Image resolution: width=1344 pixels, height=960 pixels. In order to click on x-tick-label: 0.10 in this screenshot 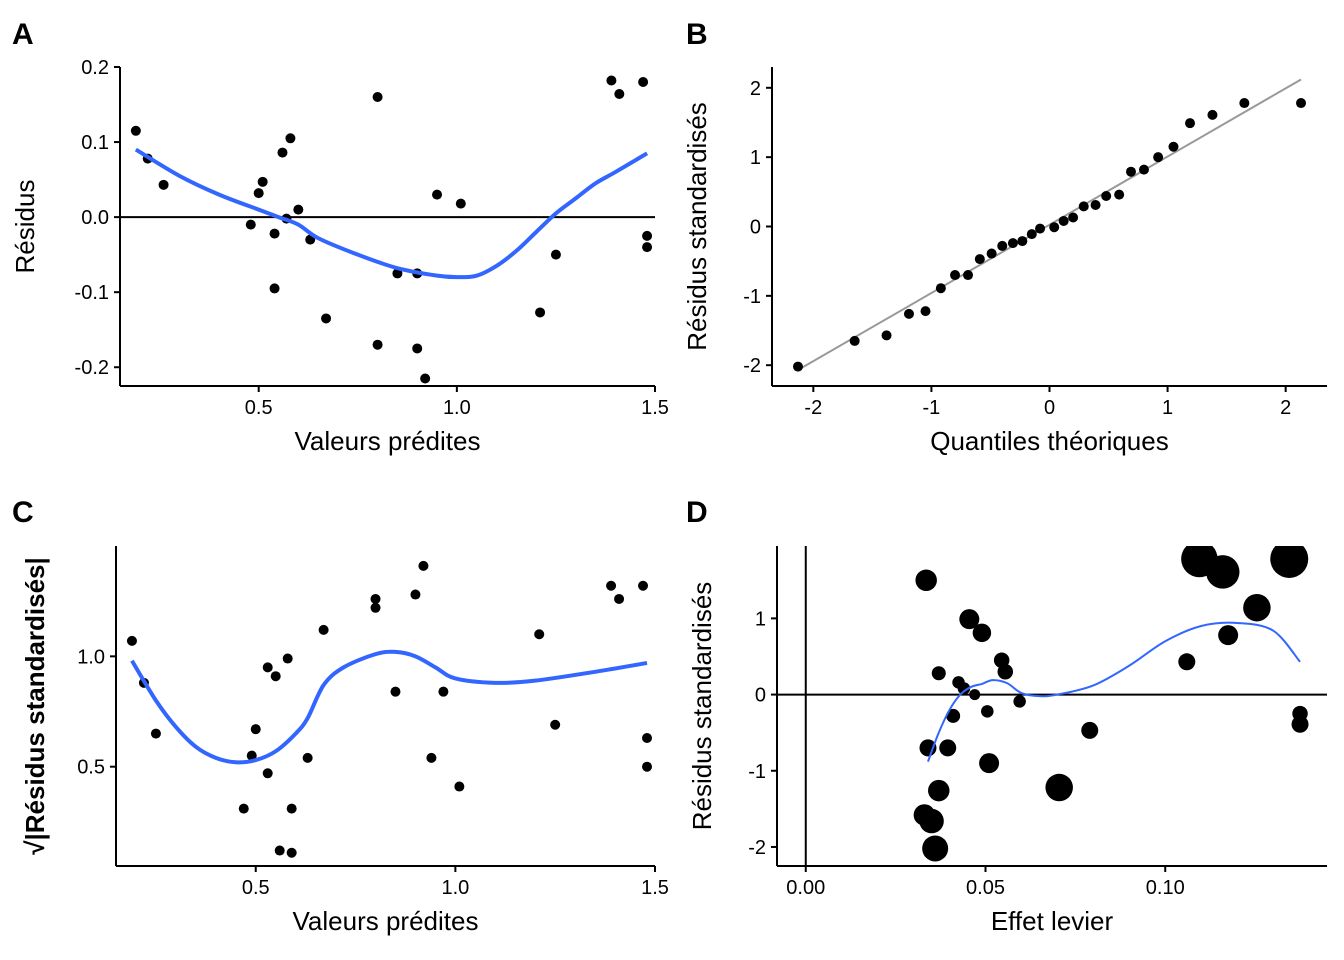, I will do `click(1165, 888)`.